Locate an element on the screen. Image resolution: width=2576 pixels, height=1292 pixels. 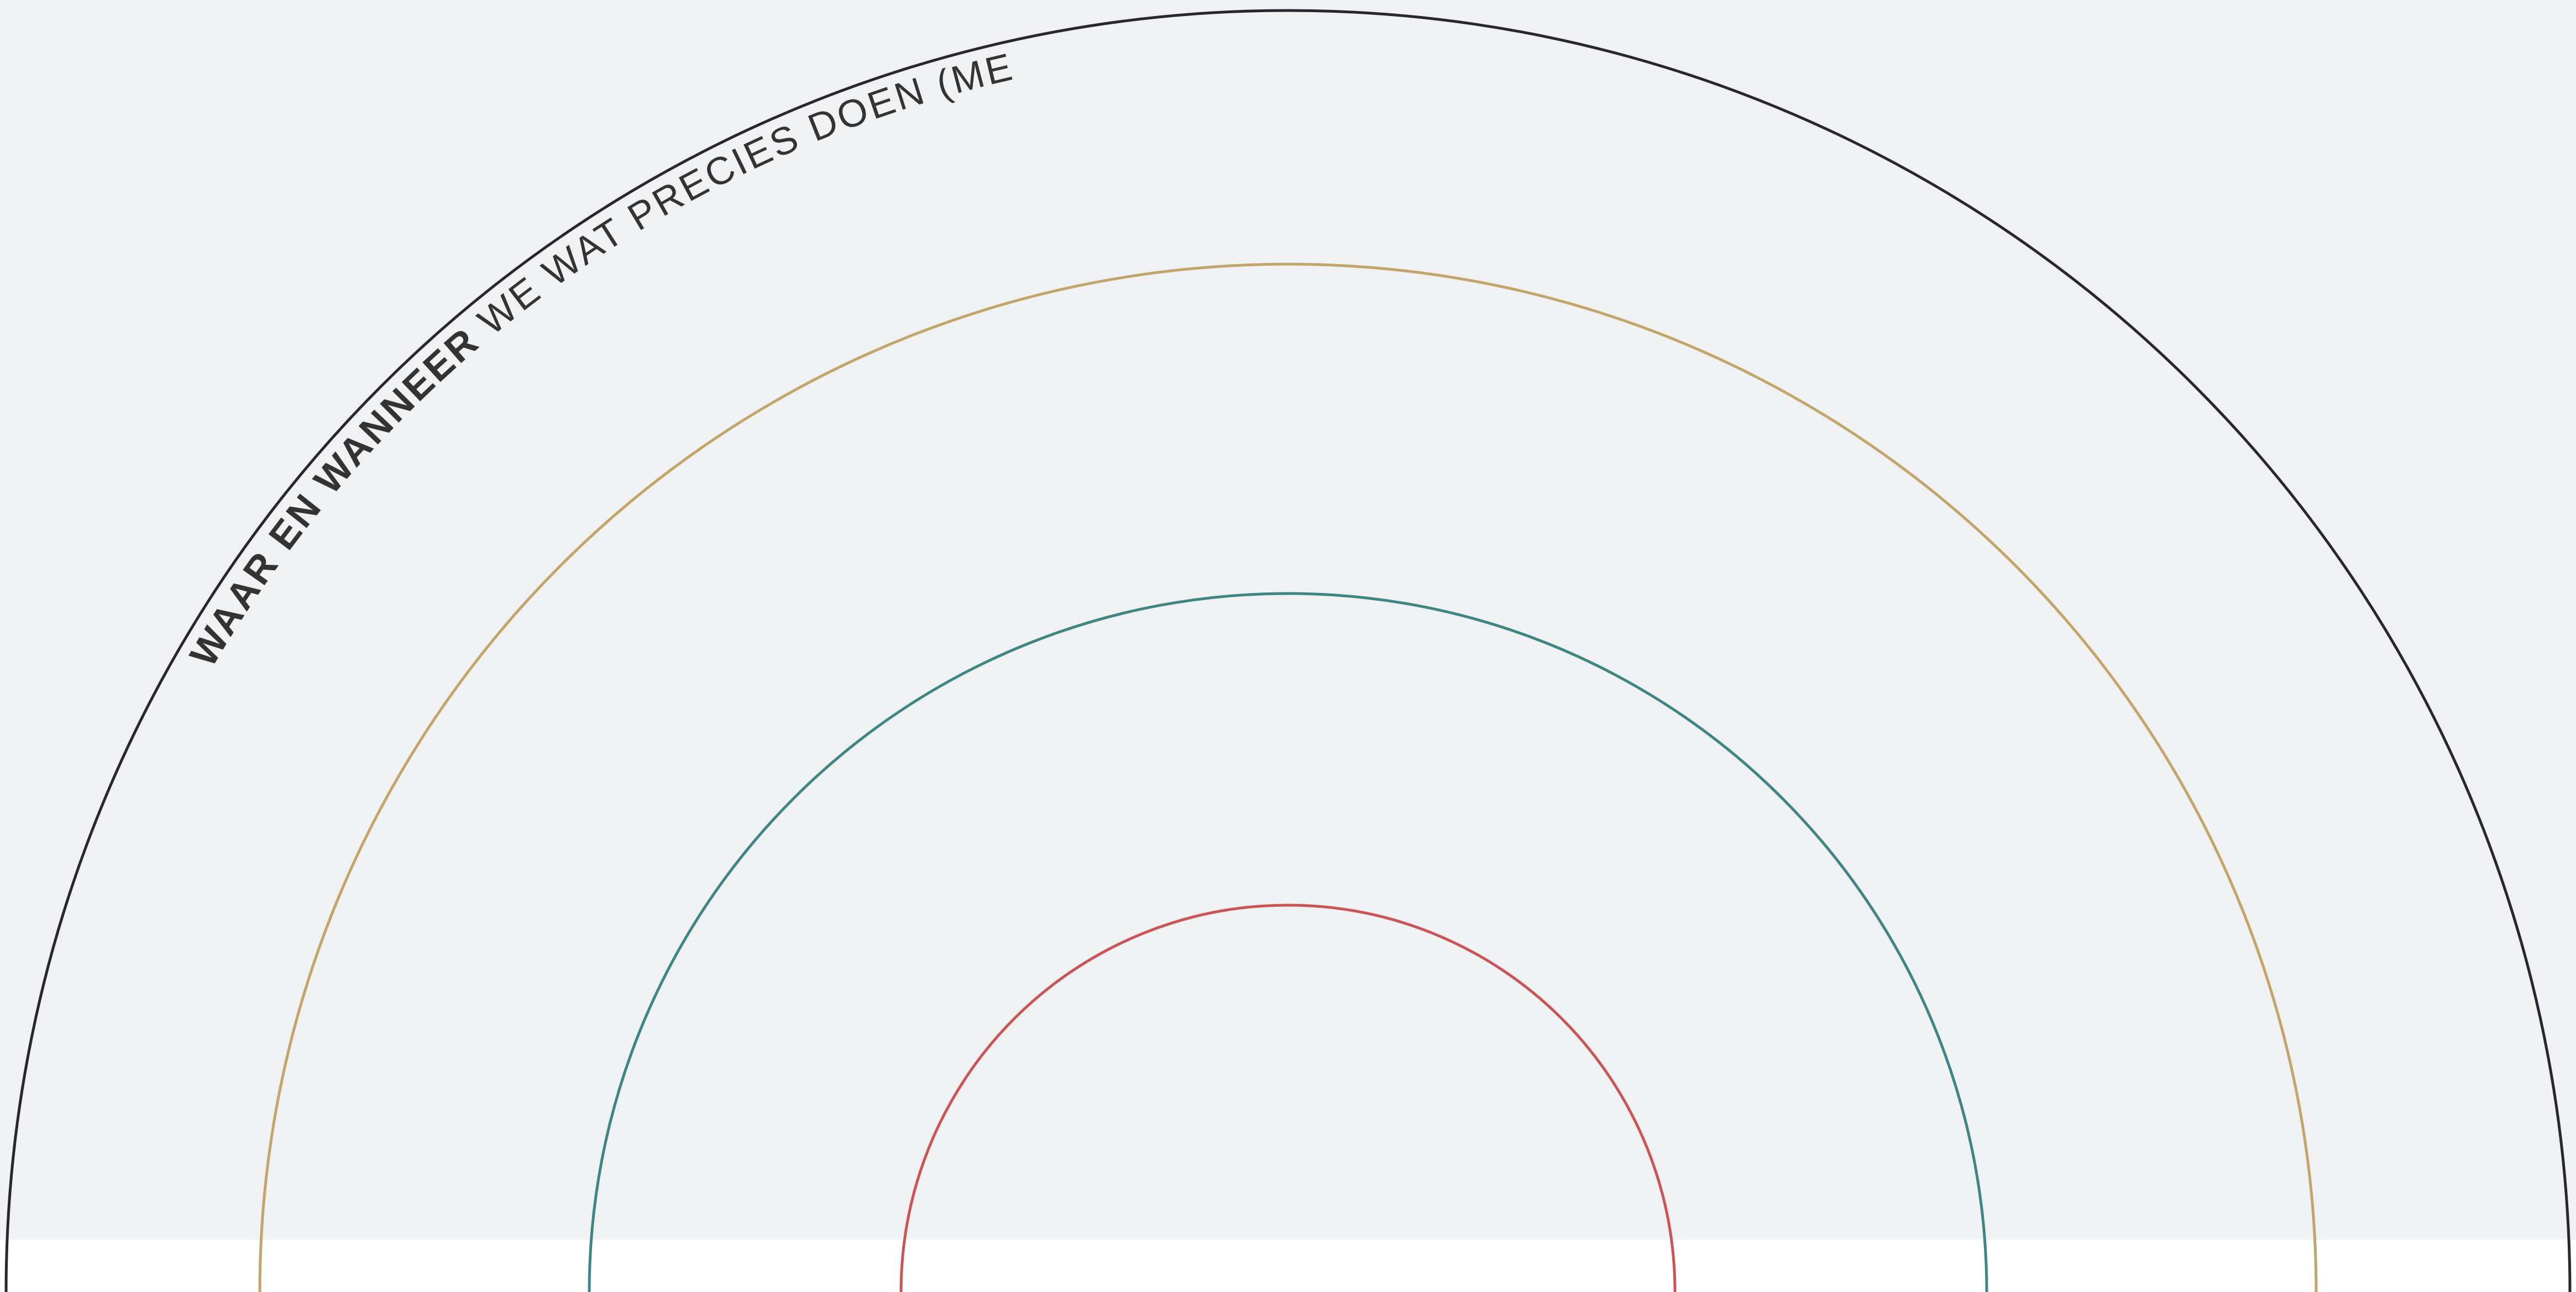
bottom-band is located at coordinates (1288, 1266).